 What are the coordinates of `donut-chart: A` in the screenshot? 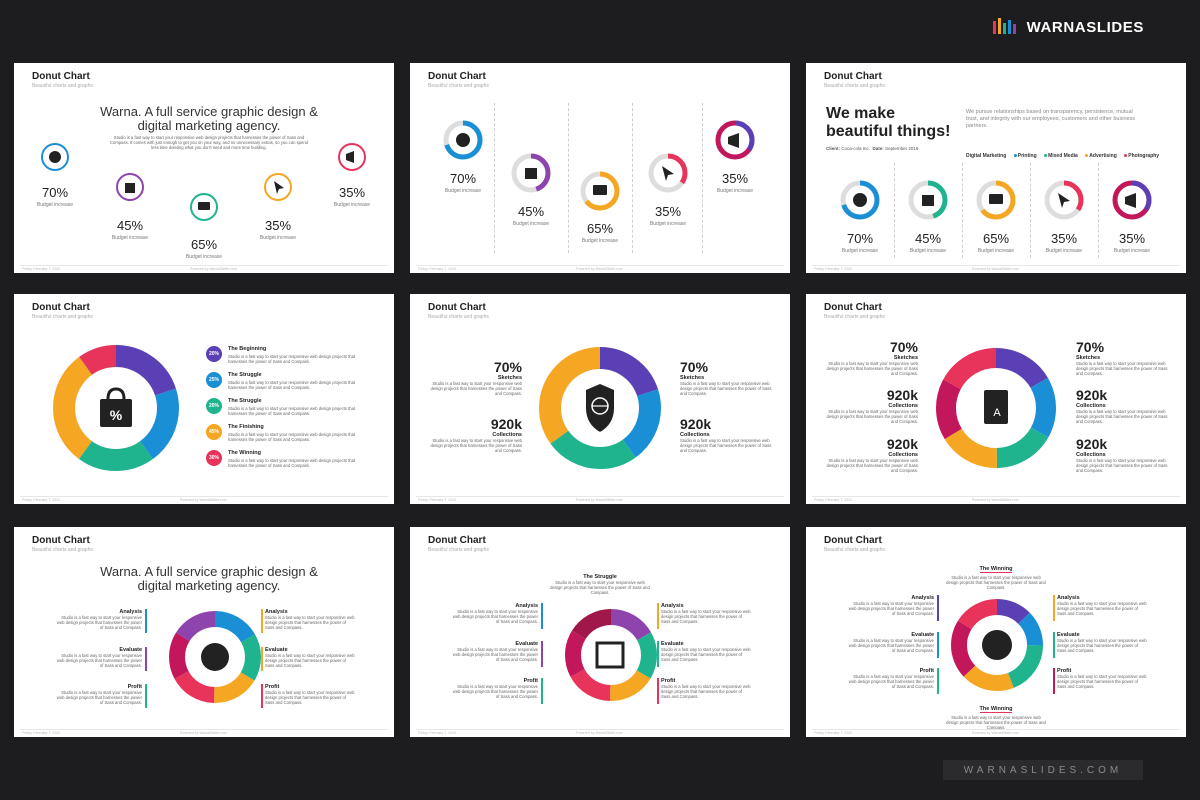 It's located at (996, 408).